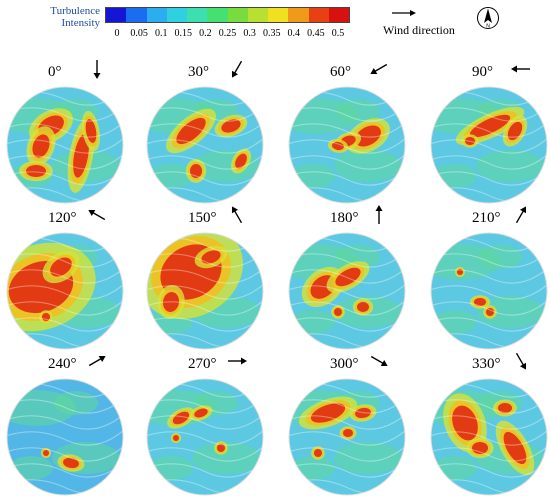 This screenshot has height=496, width=550. Describe the element at coordinates (294, 33) in the screenshot. I see `colorbar-tick-label: 0.4` at that location.